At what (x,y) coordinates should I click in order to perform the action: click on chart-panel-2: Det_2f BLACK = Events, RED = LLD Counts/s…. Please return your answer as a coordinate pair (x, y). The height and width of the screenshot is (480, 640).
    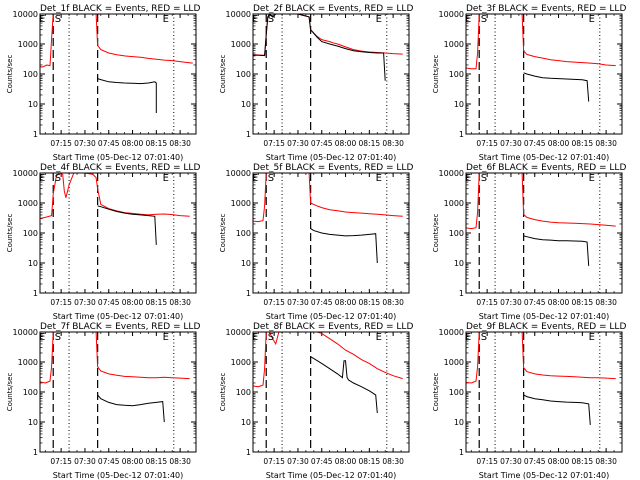
    Looking at the image, I should click on (316, 83).